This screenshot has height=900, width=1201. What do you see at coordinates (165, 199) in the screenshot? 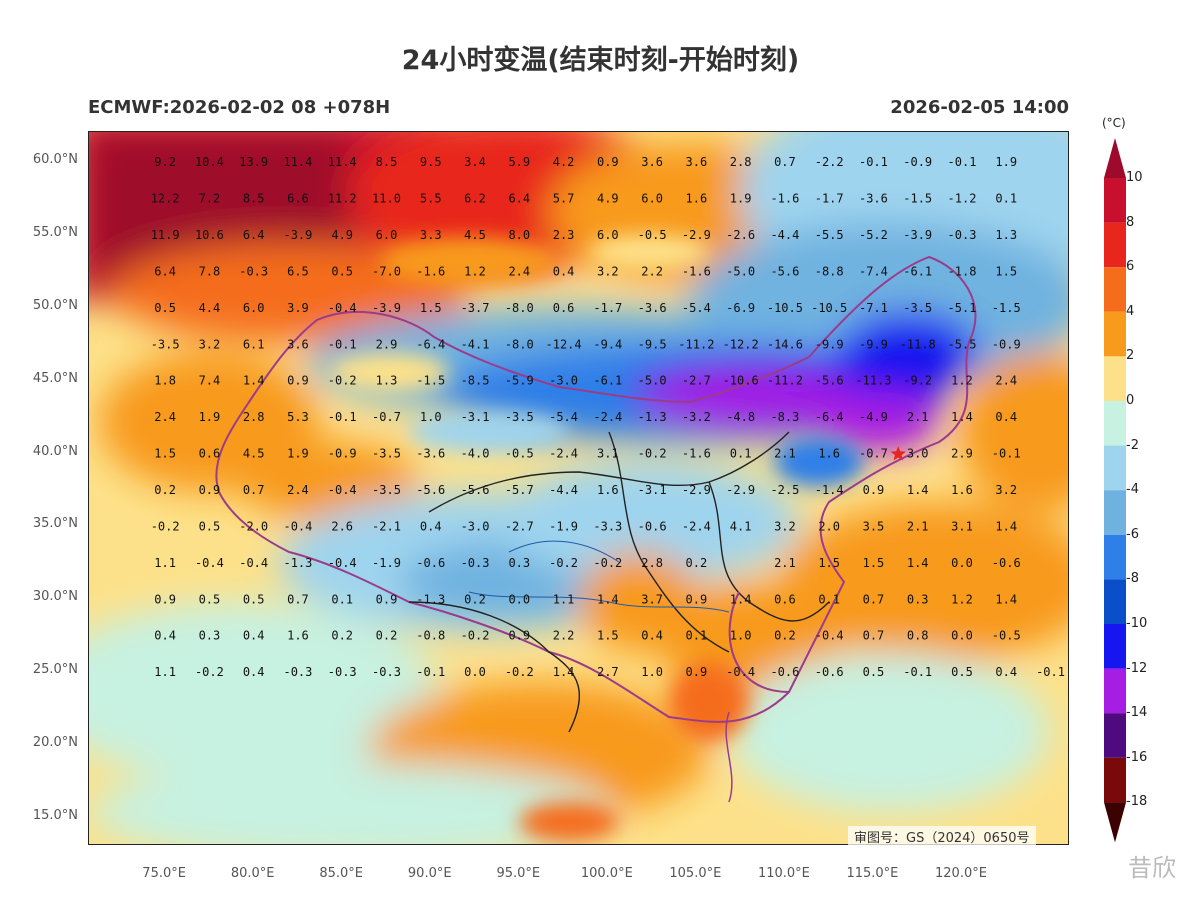
I see `grid-value: 12.2` at bounding box center [165, 199].